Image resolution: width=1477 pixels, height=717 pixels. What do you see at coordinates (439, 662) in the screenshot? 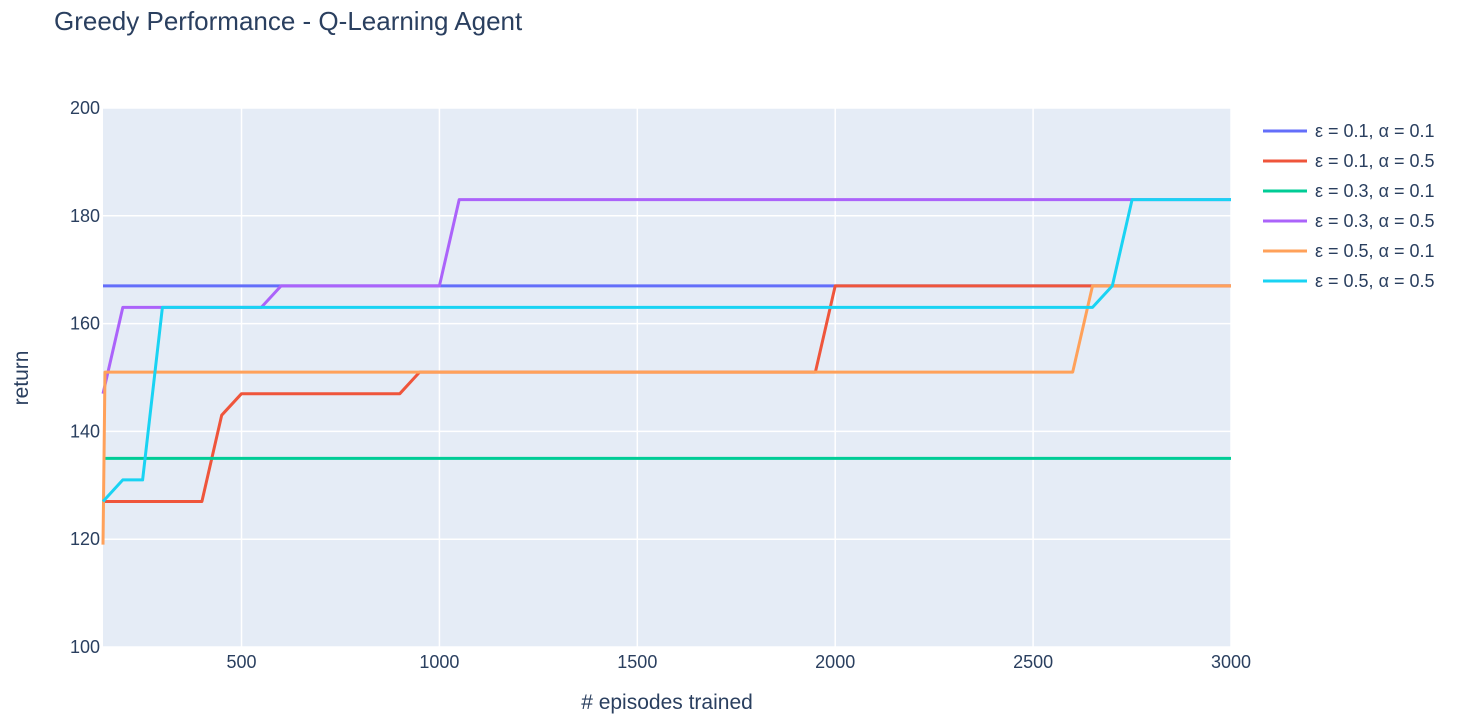
I see `x-tick-label: 1000` at bounding box center [439, 662].